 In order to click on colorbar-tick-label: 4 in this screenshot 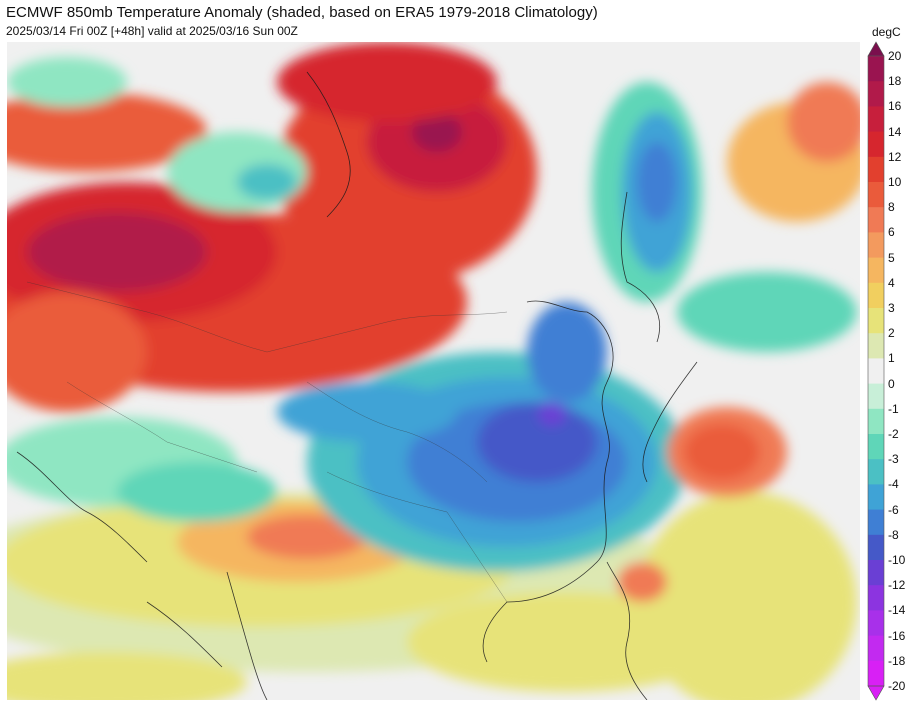, I will do `click(891, 282)`.